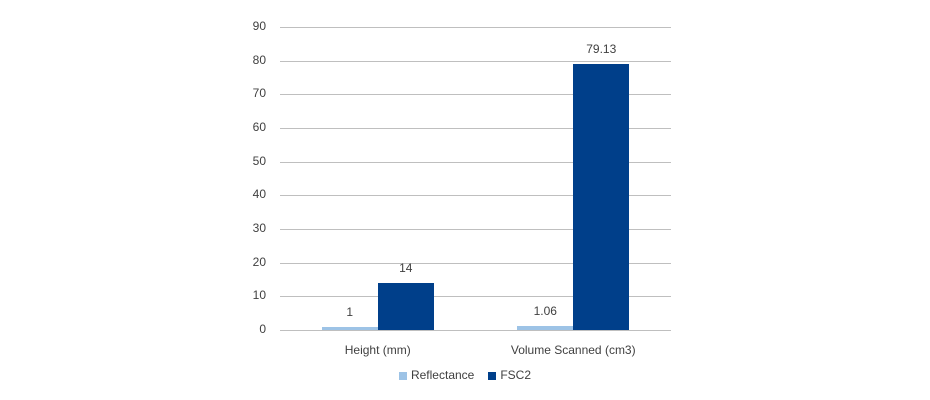 This screenshot has height=400, width=930. I want to click on data-label: 1, so click(350, 311).